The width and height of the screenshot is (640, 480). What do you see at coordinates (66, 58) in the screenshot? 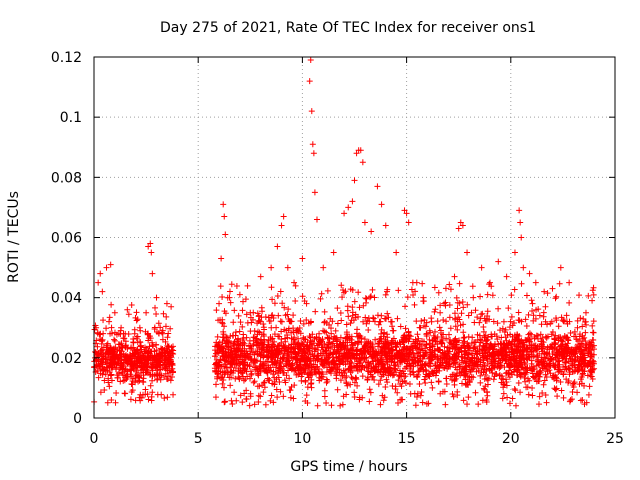
I see `y-tick-label: 0.12` at bounding box center [66, 58].